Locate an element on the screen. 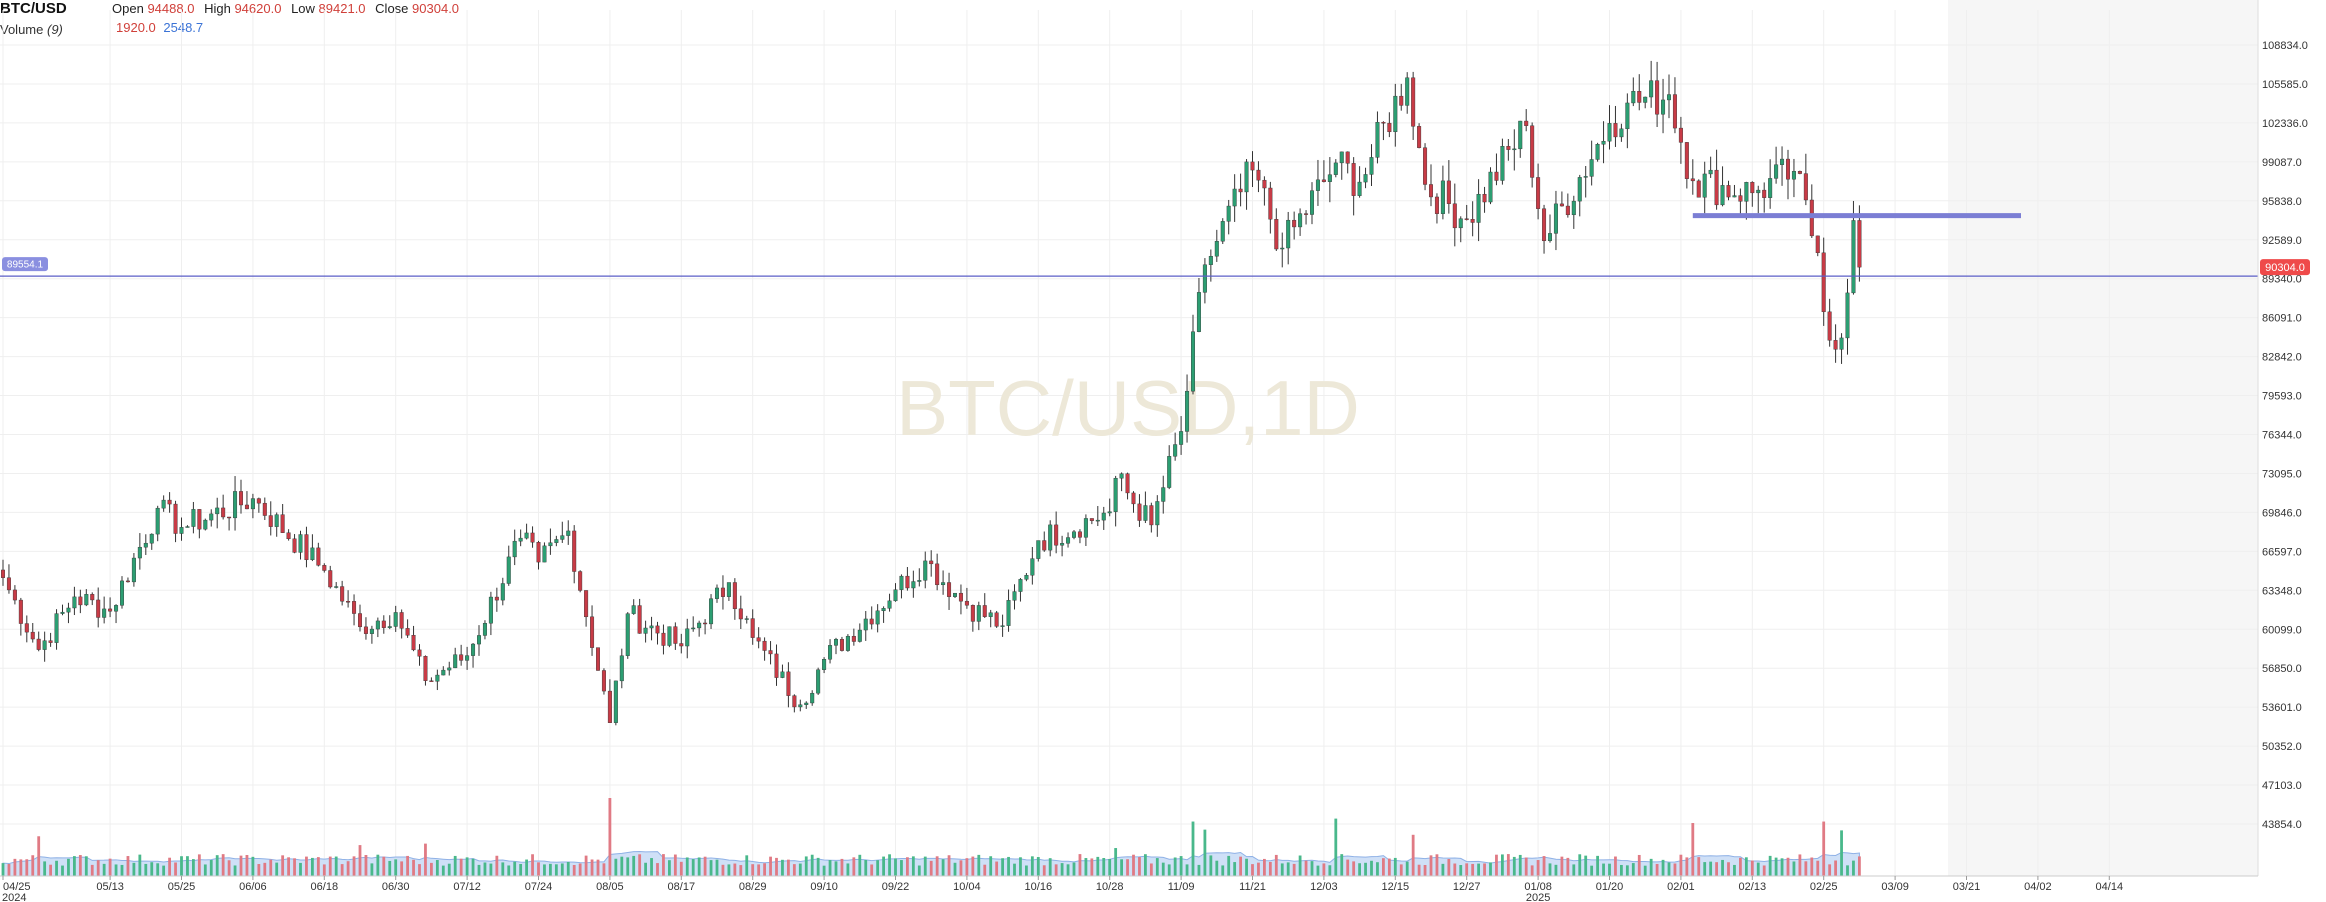 The width and height of the screenshot is (2326, 902). price-lines is located at coordinates (1129, 245).